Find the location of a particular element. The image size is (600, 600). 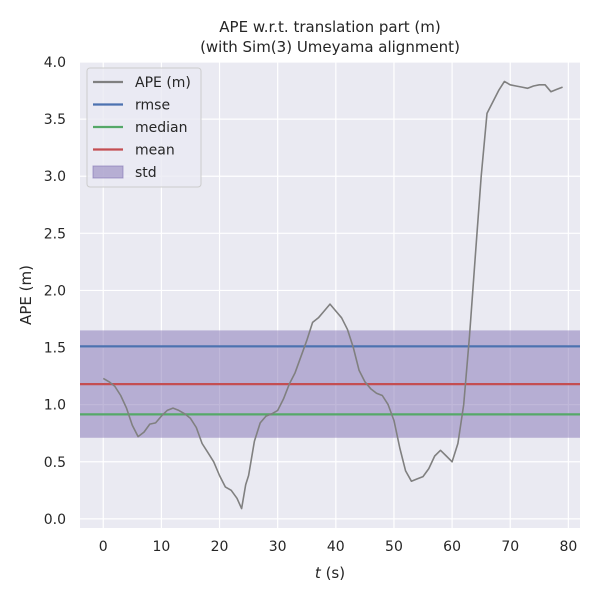

y-tick-label: 3.0 is located at coordinates (55, 177).